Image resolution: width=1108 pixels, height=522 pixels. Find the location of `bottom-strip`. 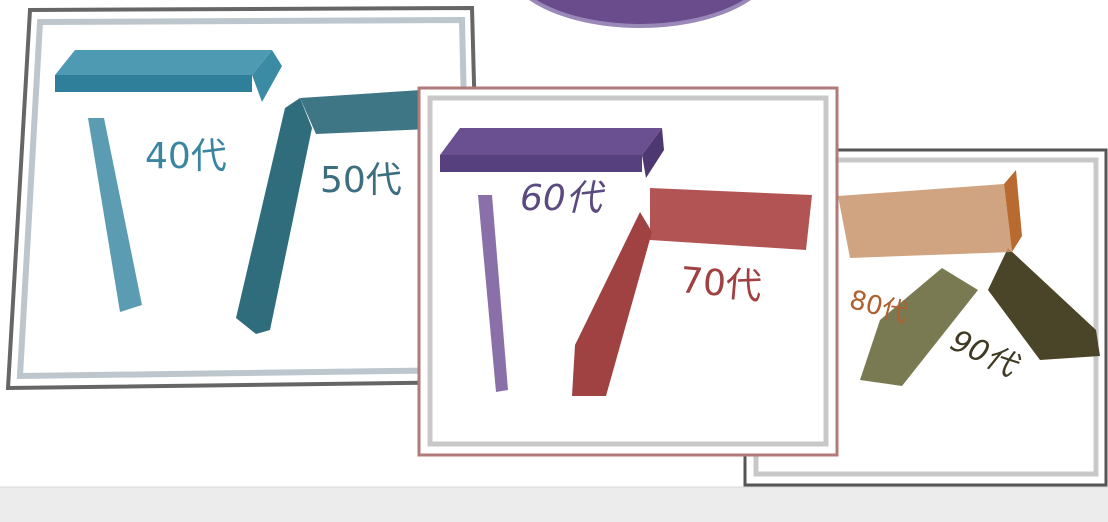

bottom-strip is located at coordinates (554, 504).